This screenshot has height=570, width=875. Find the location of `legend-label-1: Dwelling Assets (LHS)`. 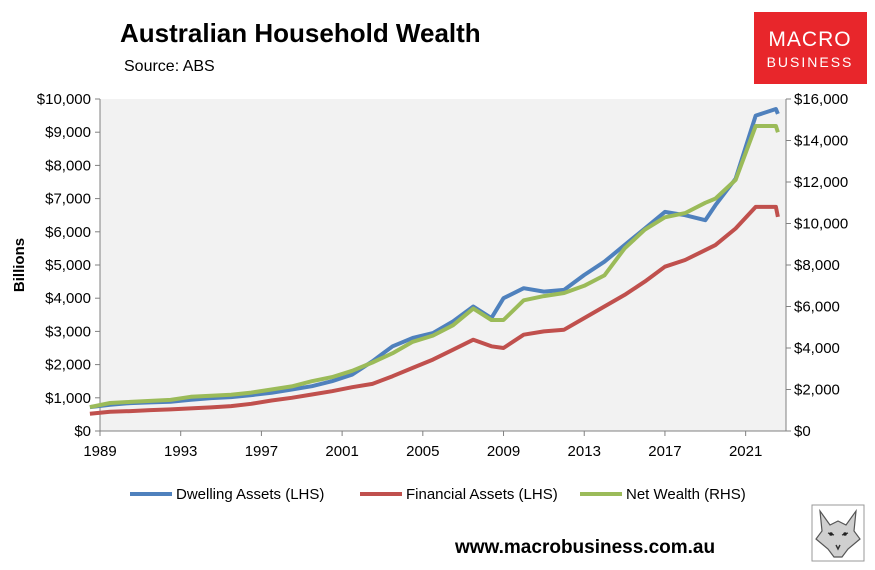

legend-label-1: Dwelling Assets (LHS) is located at coordinates (250, 494).